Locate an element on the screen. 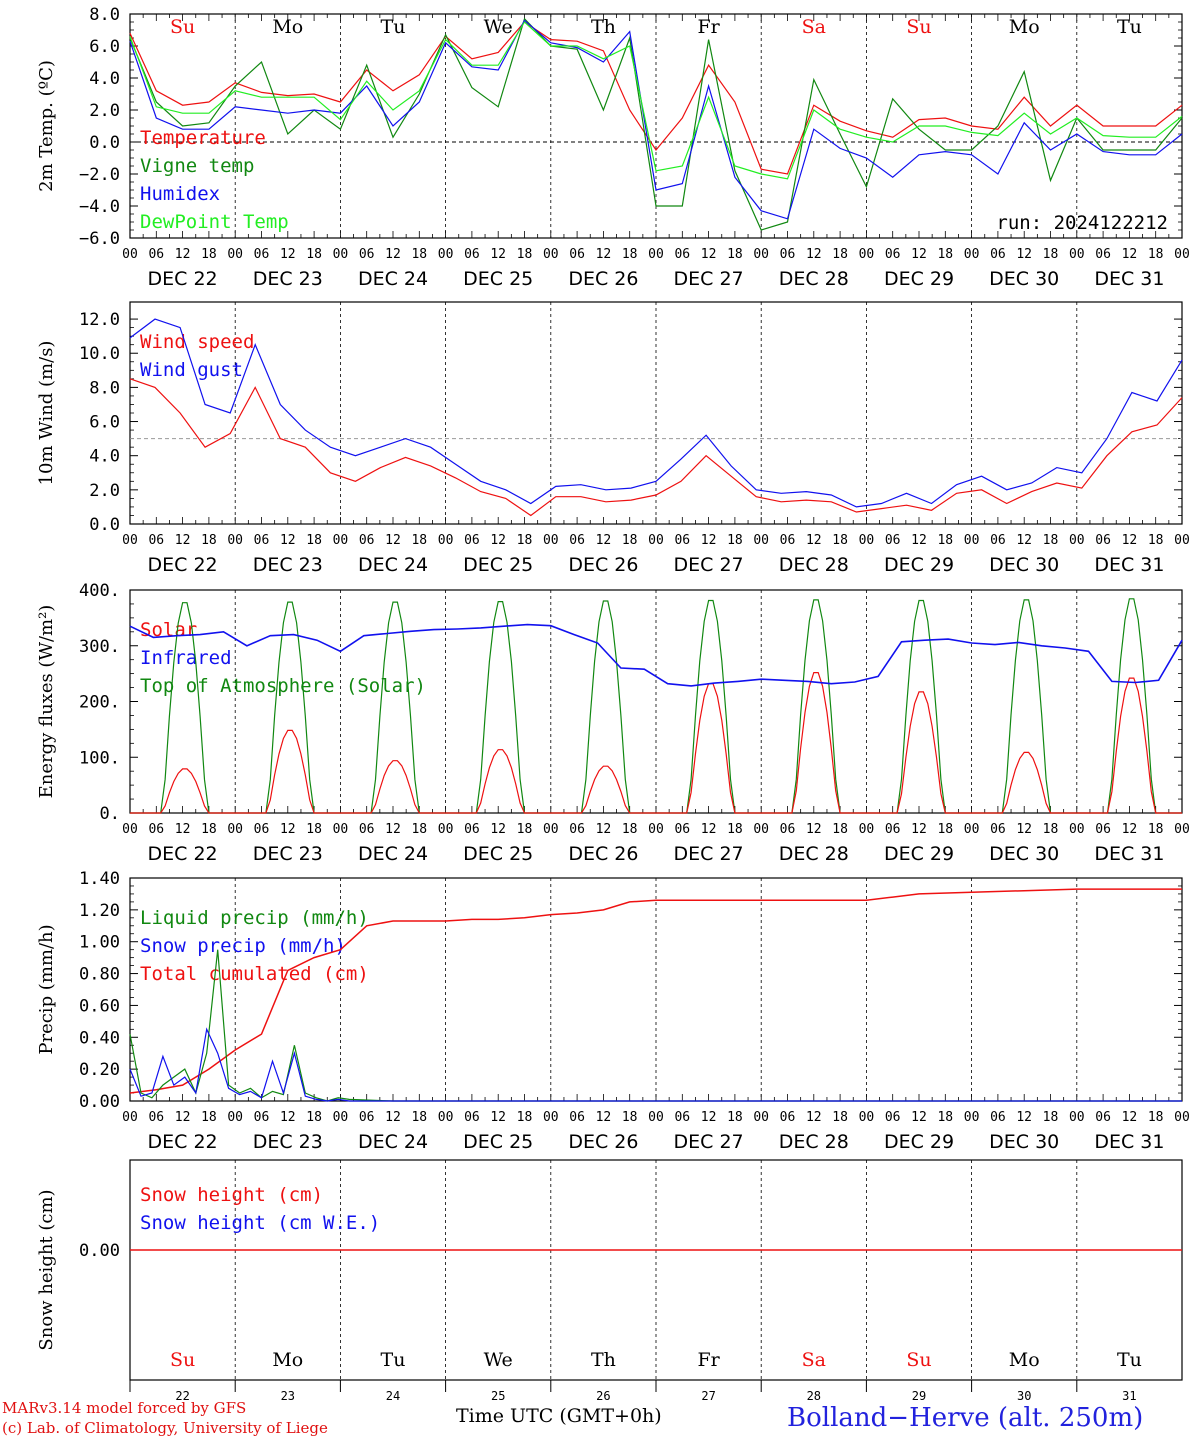 The width and height of the screenshot is (1194, 1440). day-number: 22 is located at coordinates (182, 1396).